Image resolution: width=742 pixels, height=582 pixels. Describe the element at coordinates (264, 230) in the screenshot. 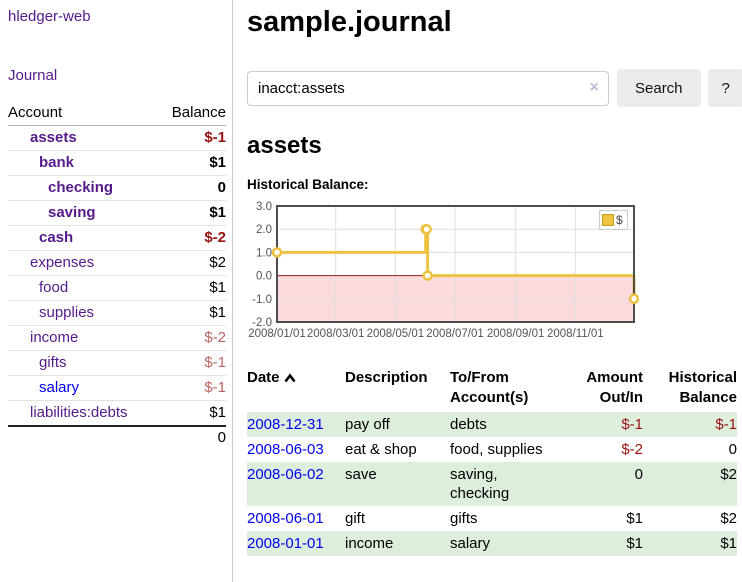

I see `svg-text: 2.0` at that location.